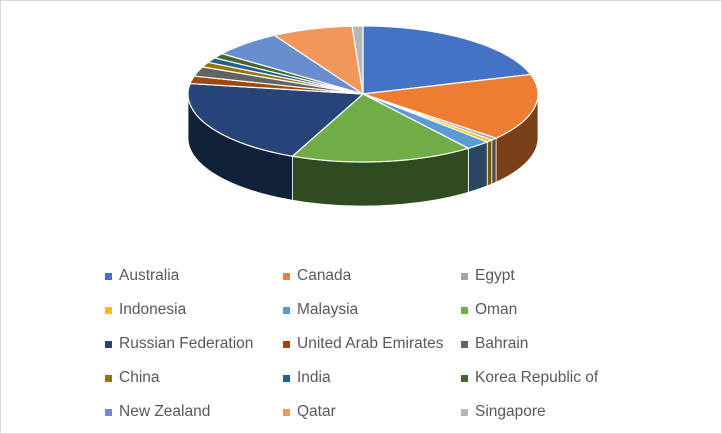  I want to click on legend-item-oman: Oman, so click(551, 310).